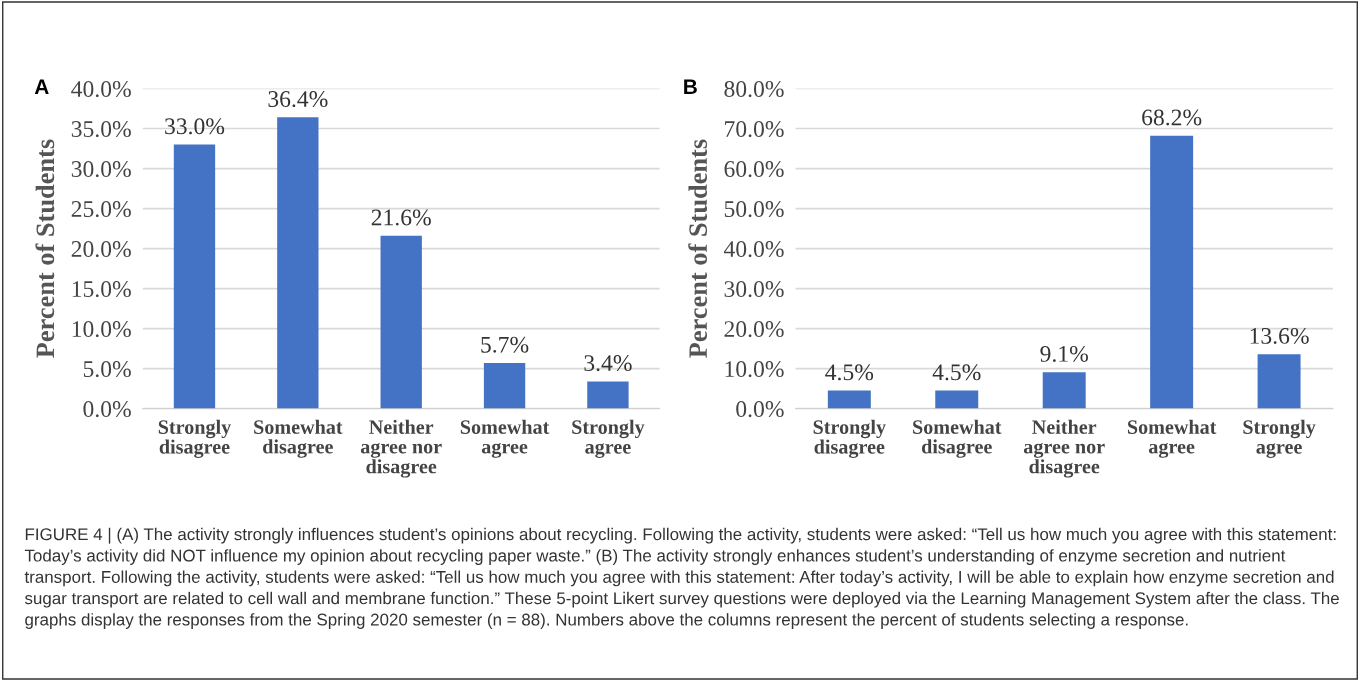 Image resolution: width=1360 pixels, height=681 pixels. What do you see at coordinates (754, 129) in the screenshot?
I see `y-tick-label: 70.0%` at bounding box center [754, 129].